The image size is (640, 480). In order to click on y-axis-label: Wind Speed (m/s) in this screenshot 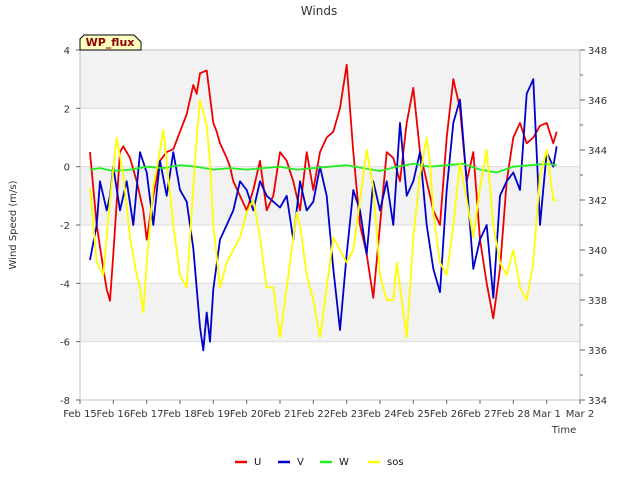, I will do `click(13, 224)`.